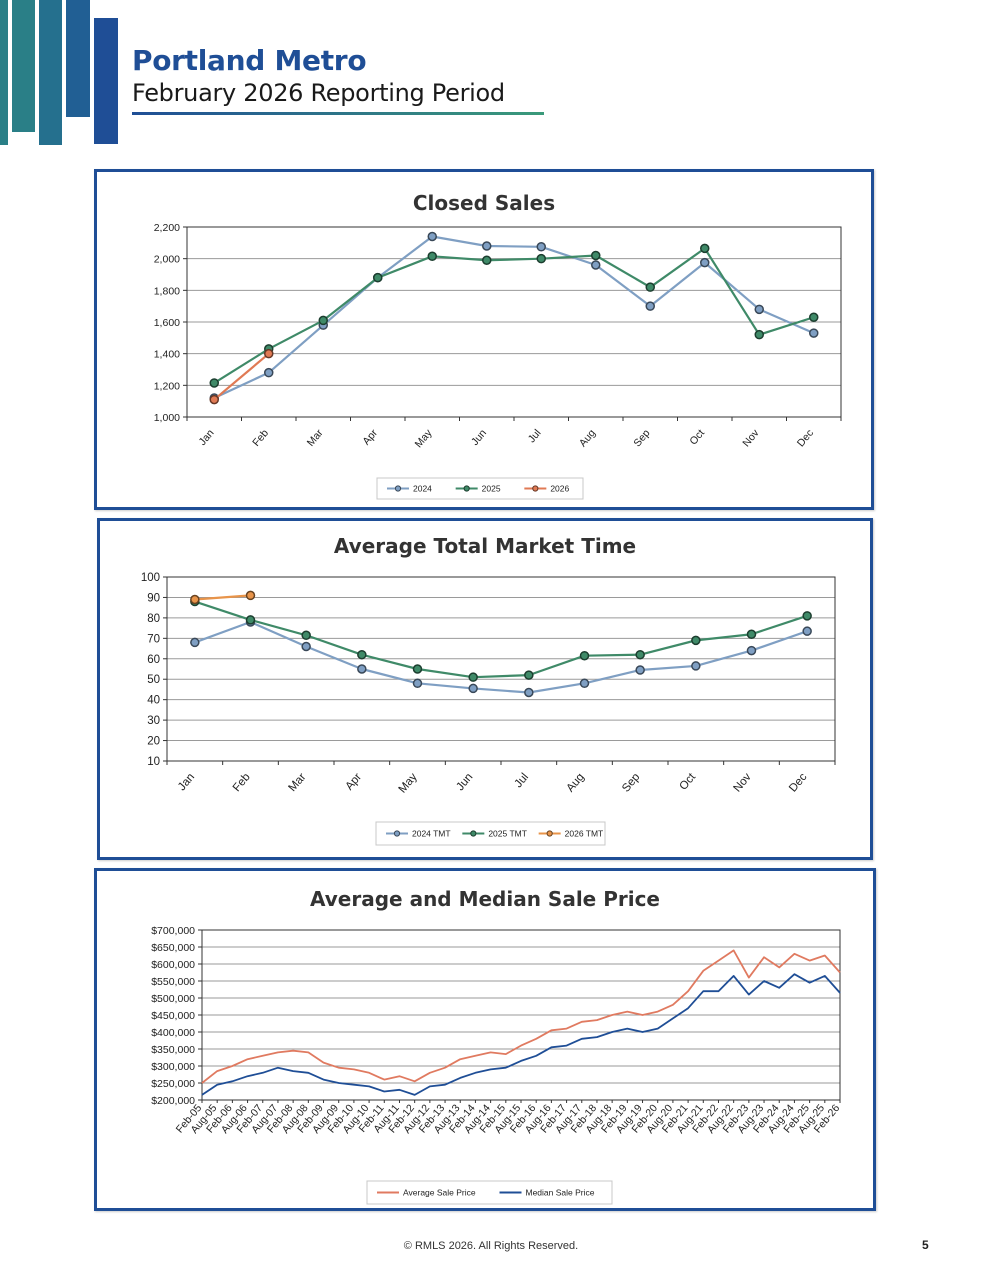  What do you see at coordinates (173, 1050) in the screenshot?
I see `y-tick-label: $350,000` at bounding box center [173, 1050].